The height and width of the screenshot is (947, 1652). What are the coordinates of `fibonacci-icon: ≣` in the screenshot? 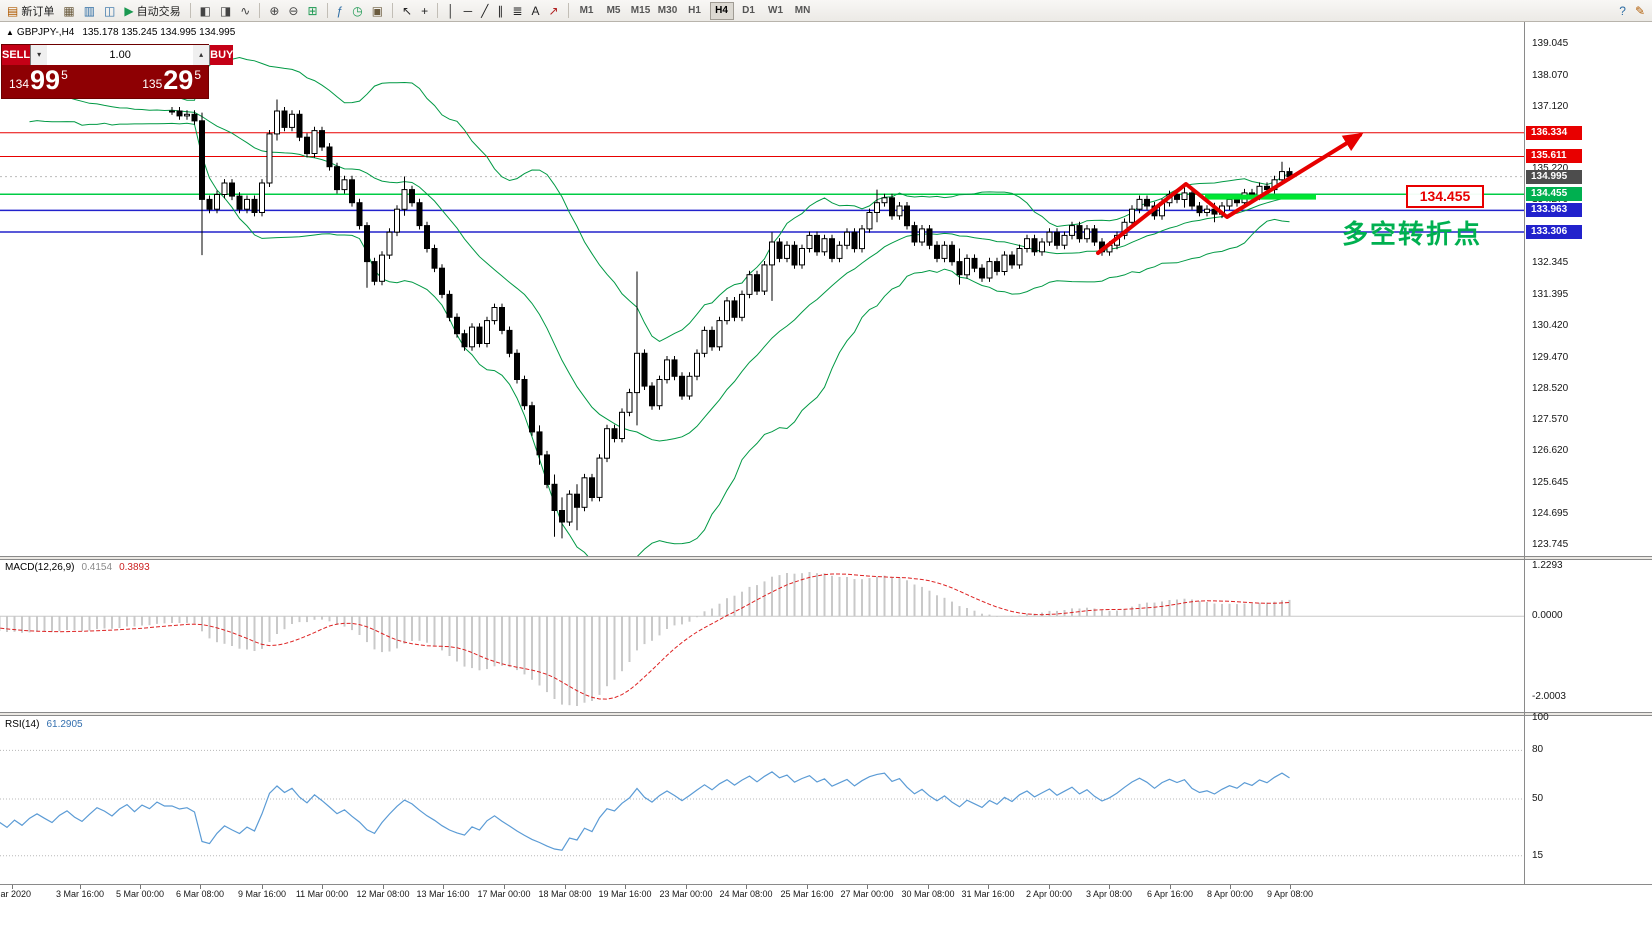 It's located at (517, 11).